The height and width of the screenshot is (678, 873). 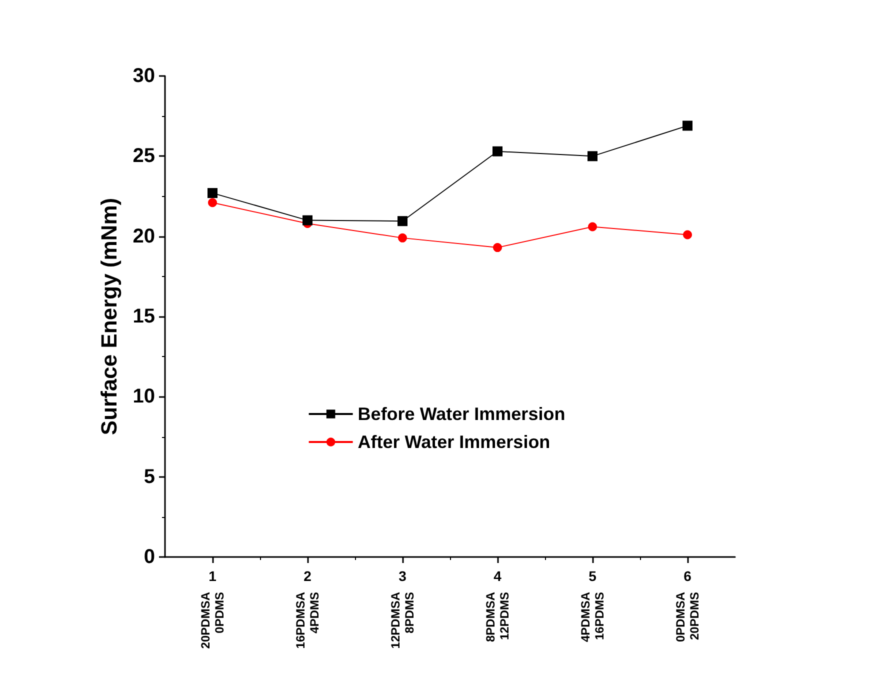 I want to click on text: 8PDMSA 12PDMS, so click(x=498, y=617).